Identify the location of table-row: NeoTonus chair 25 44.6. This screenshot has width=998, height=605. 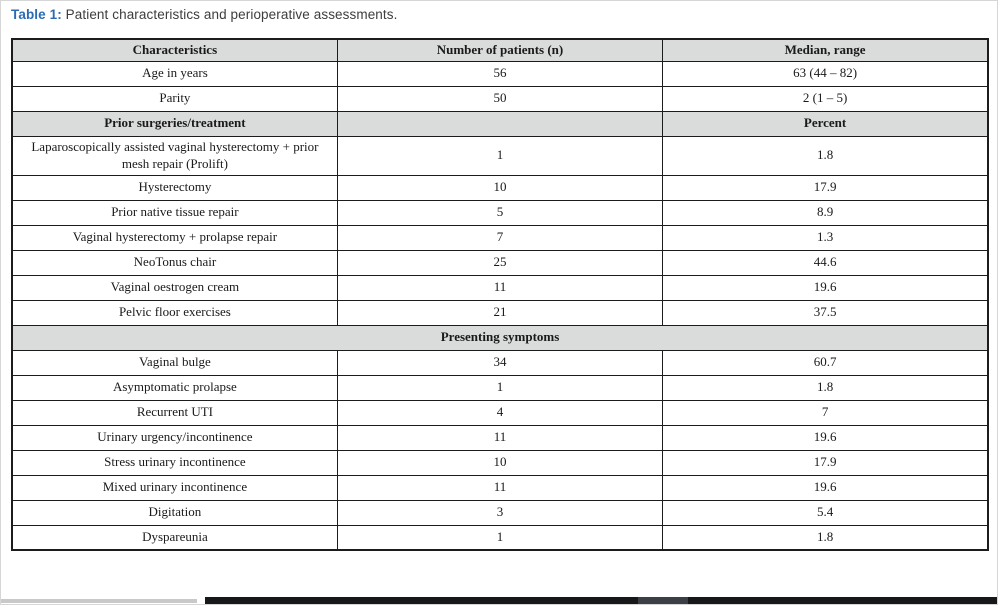
(500, 262).